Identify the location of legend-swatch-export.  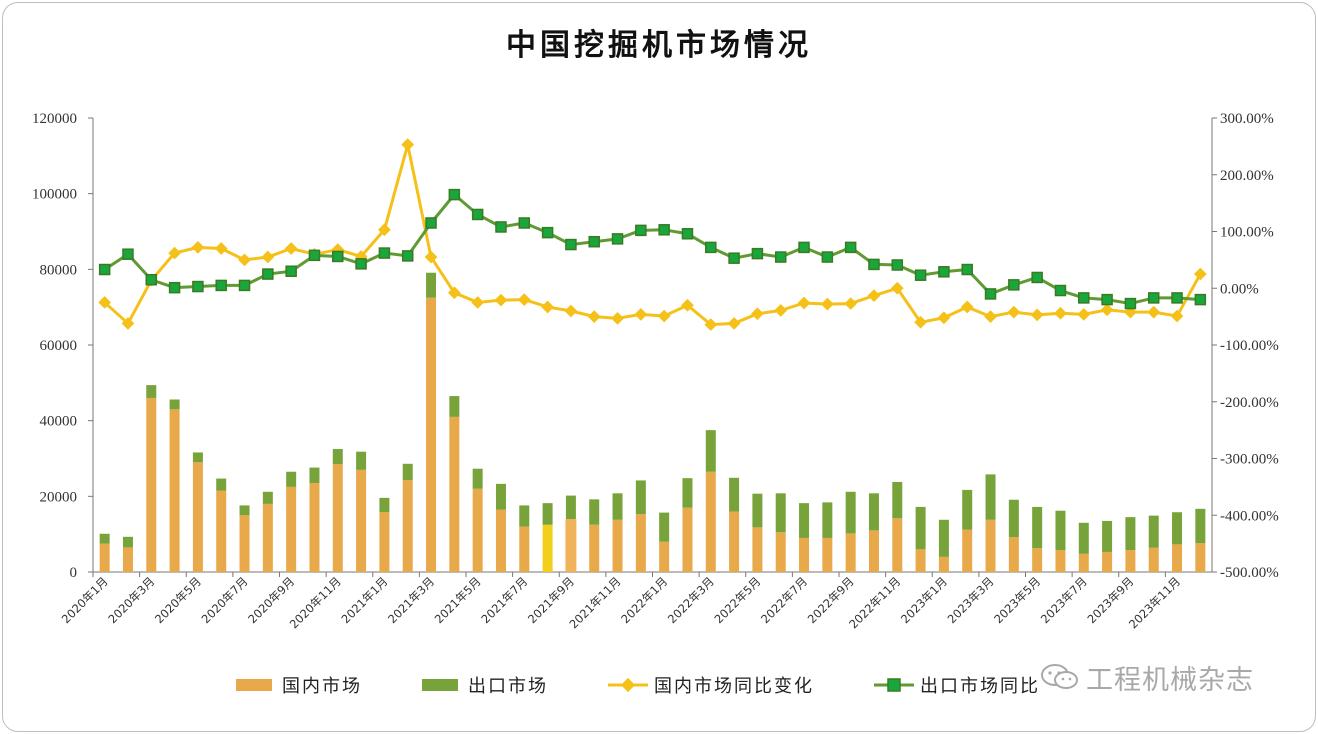
(440, 685).